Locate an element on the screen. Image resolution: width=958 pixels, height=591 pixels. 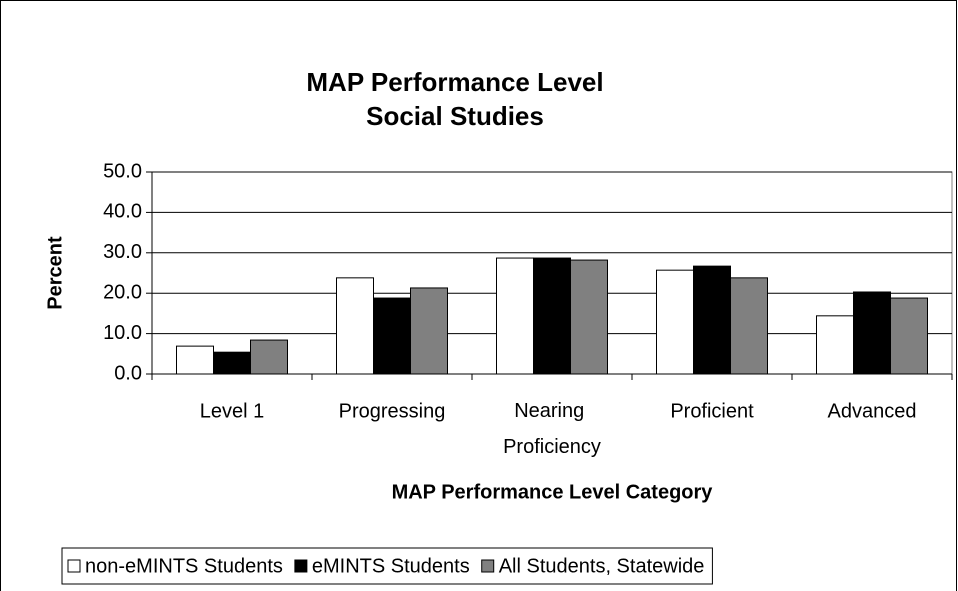
chart-subtitle: Social Studies is located at coordinates (455, 116).